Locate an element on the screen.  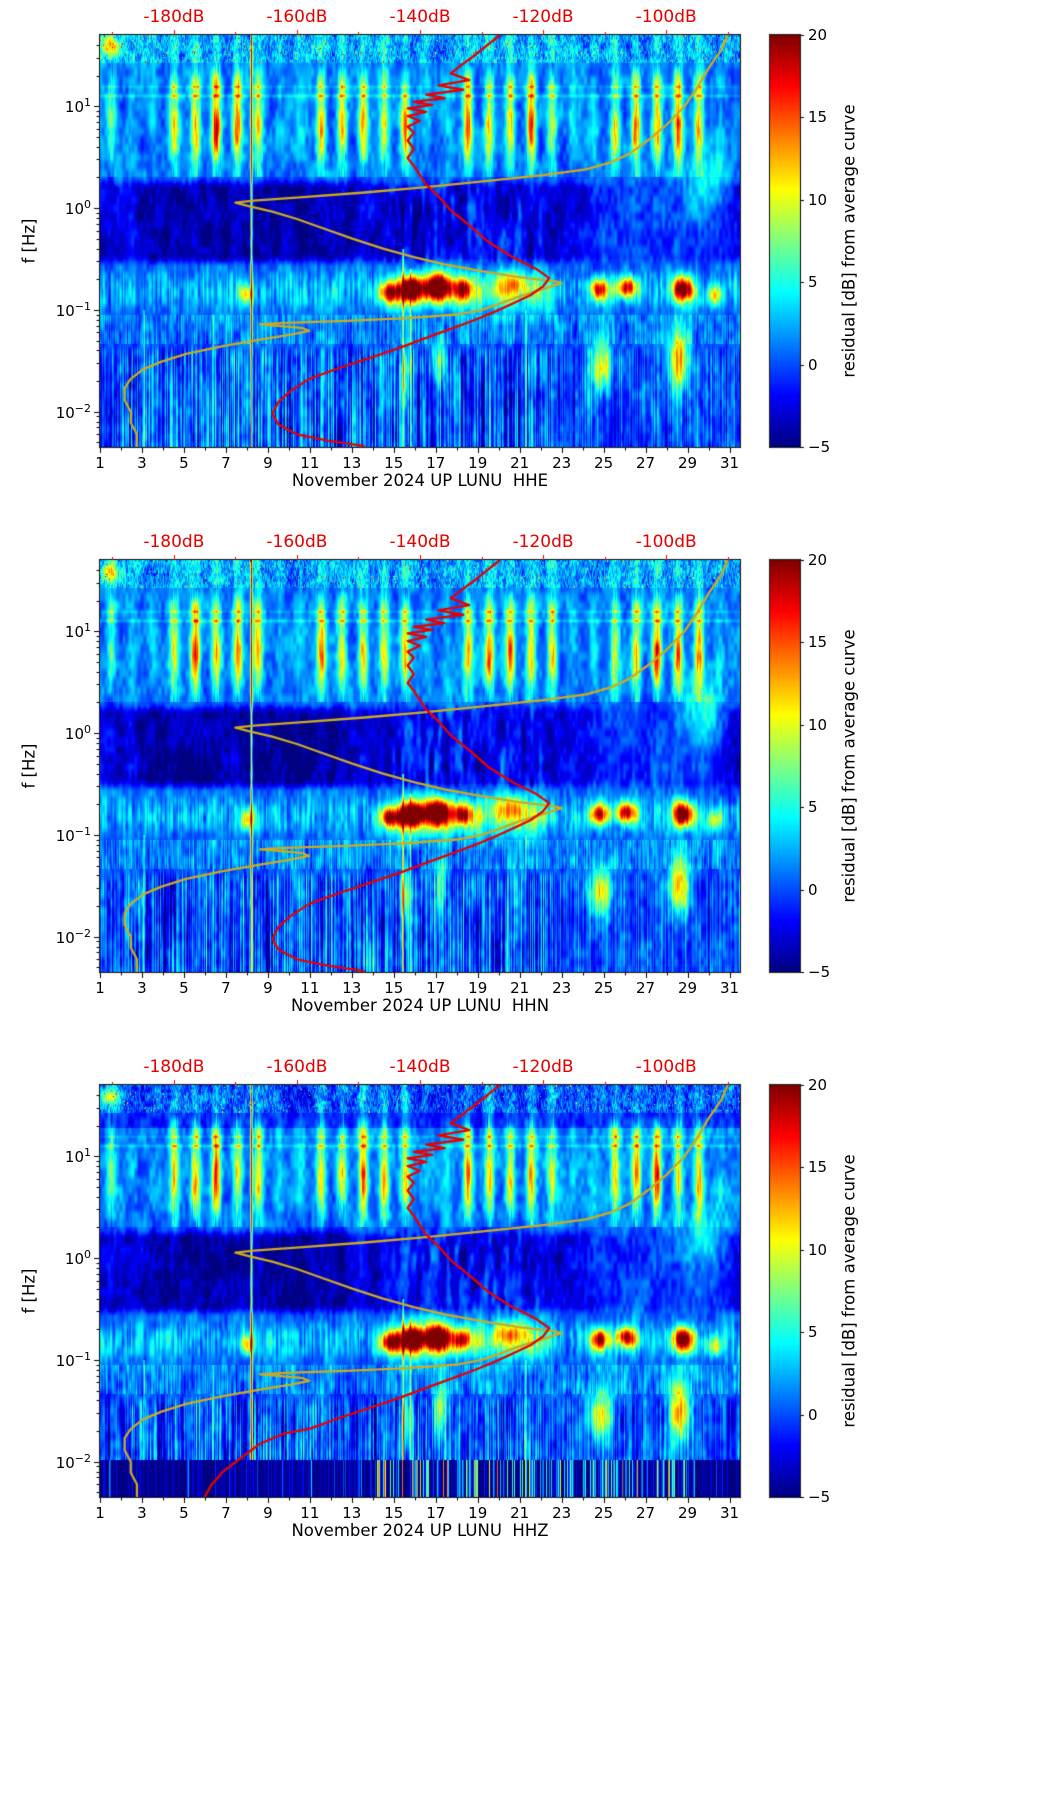
x-axis-title: November 2024 UP LUNU HHZ is located at coordinates (420, 1530).